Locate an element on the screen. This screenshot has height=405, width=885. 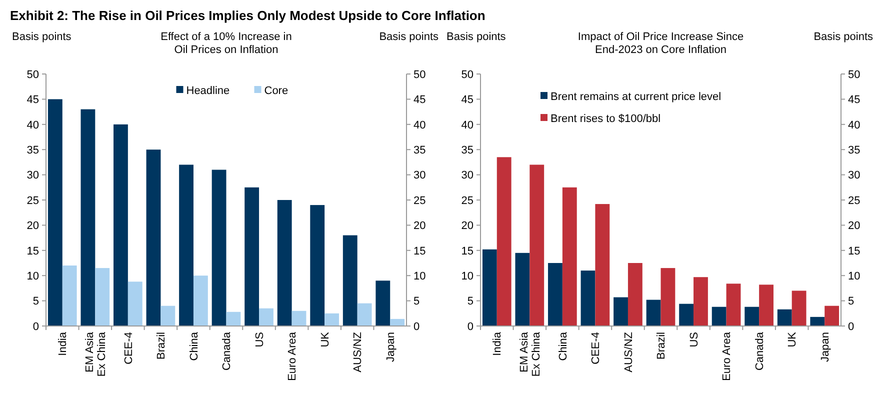
y2-tick-label: 0 is located at coordinates (851, 326).